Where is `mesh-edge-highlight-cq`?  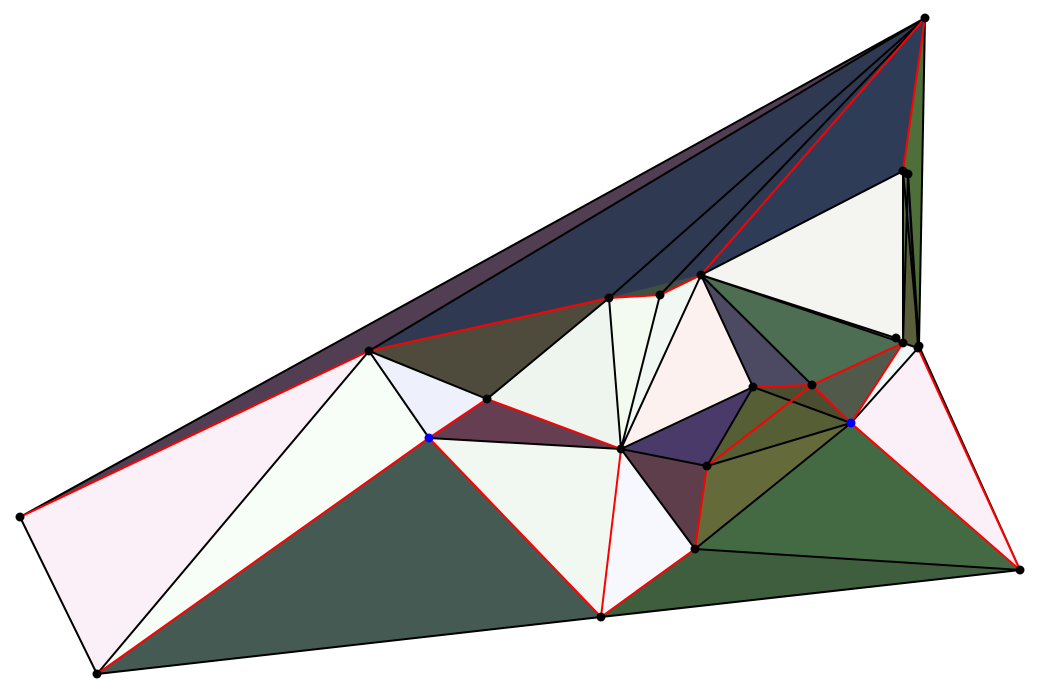
mesh-edge-highlight-cq is located at coordinates (648, 583).